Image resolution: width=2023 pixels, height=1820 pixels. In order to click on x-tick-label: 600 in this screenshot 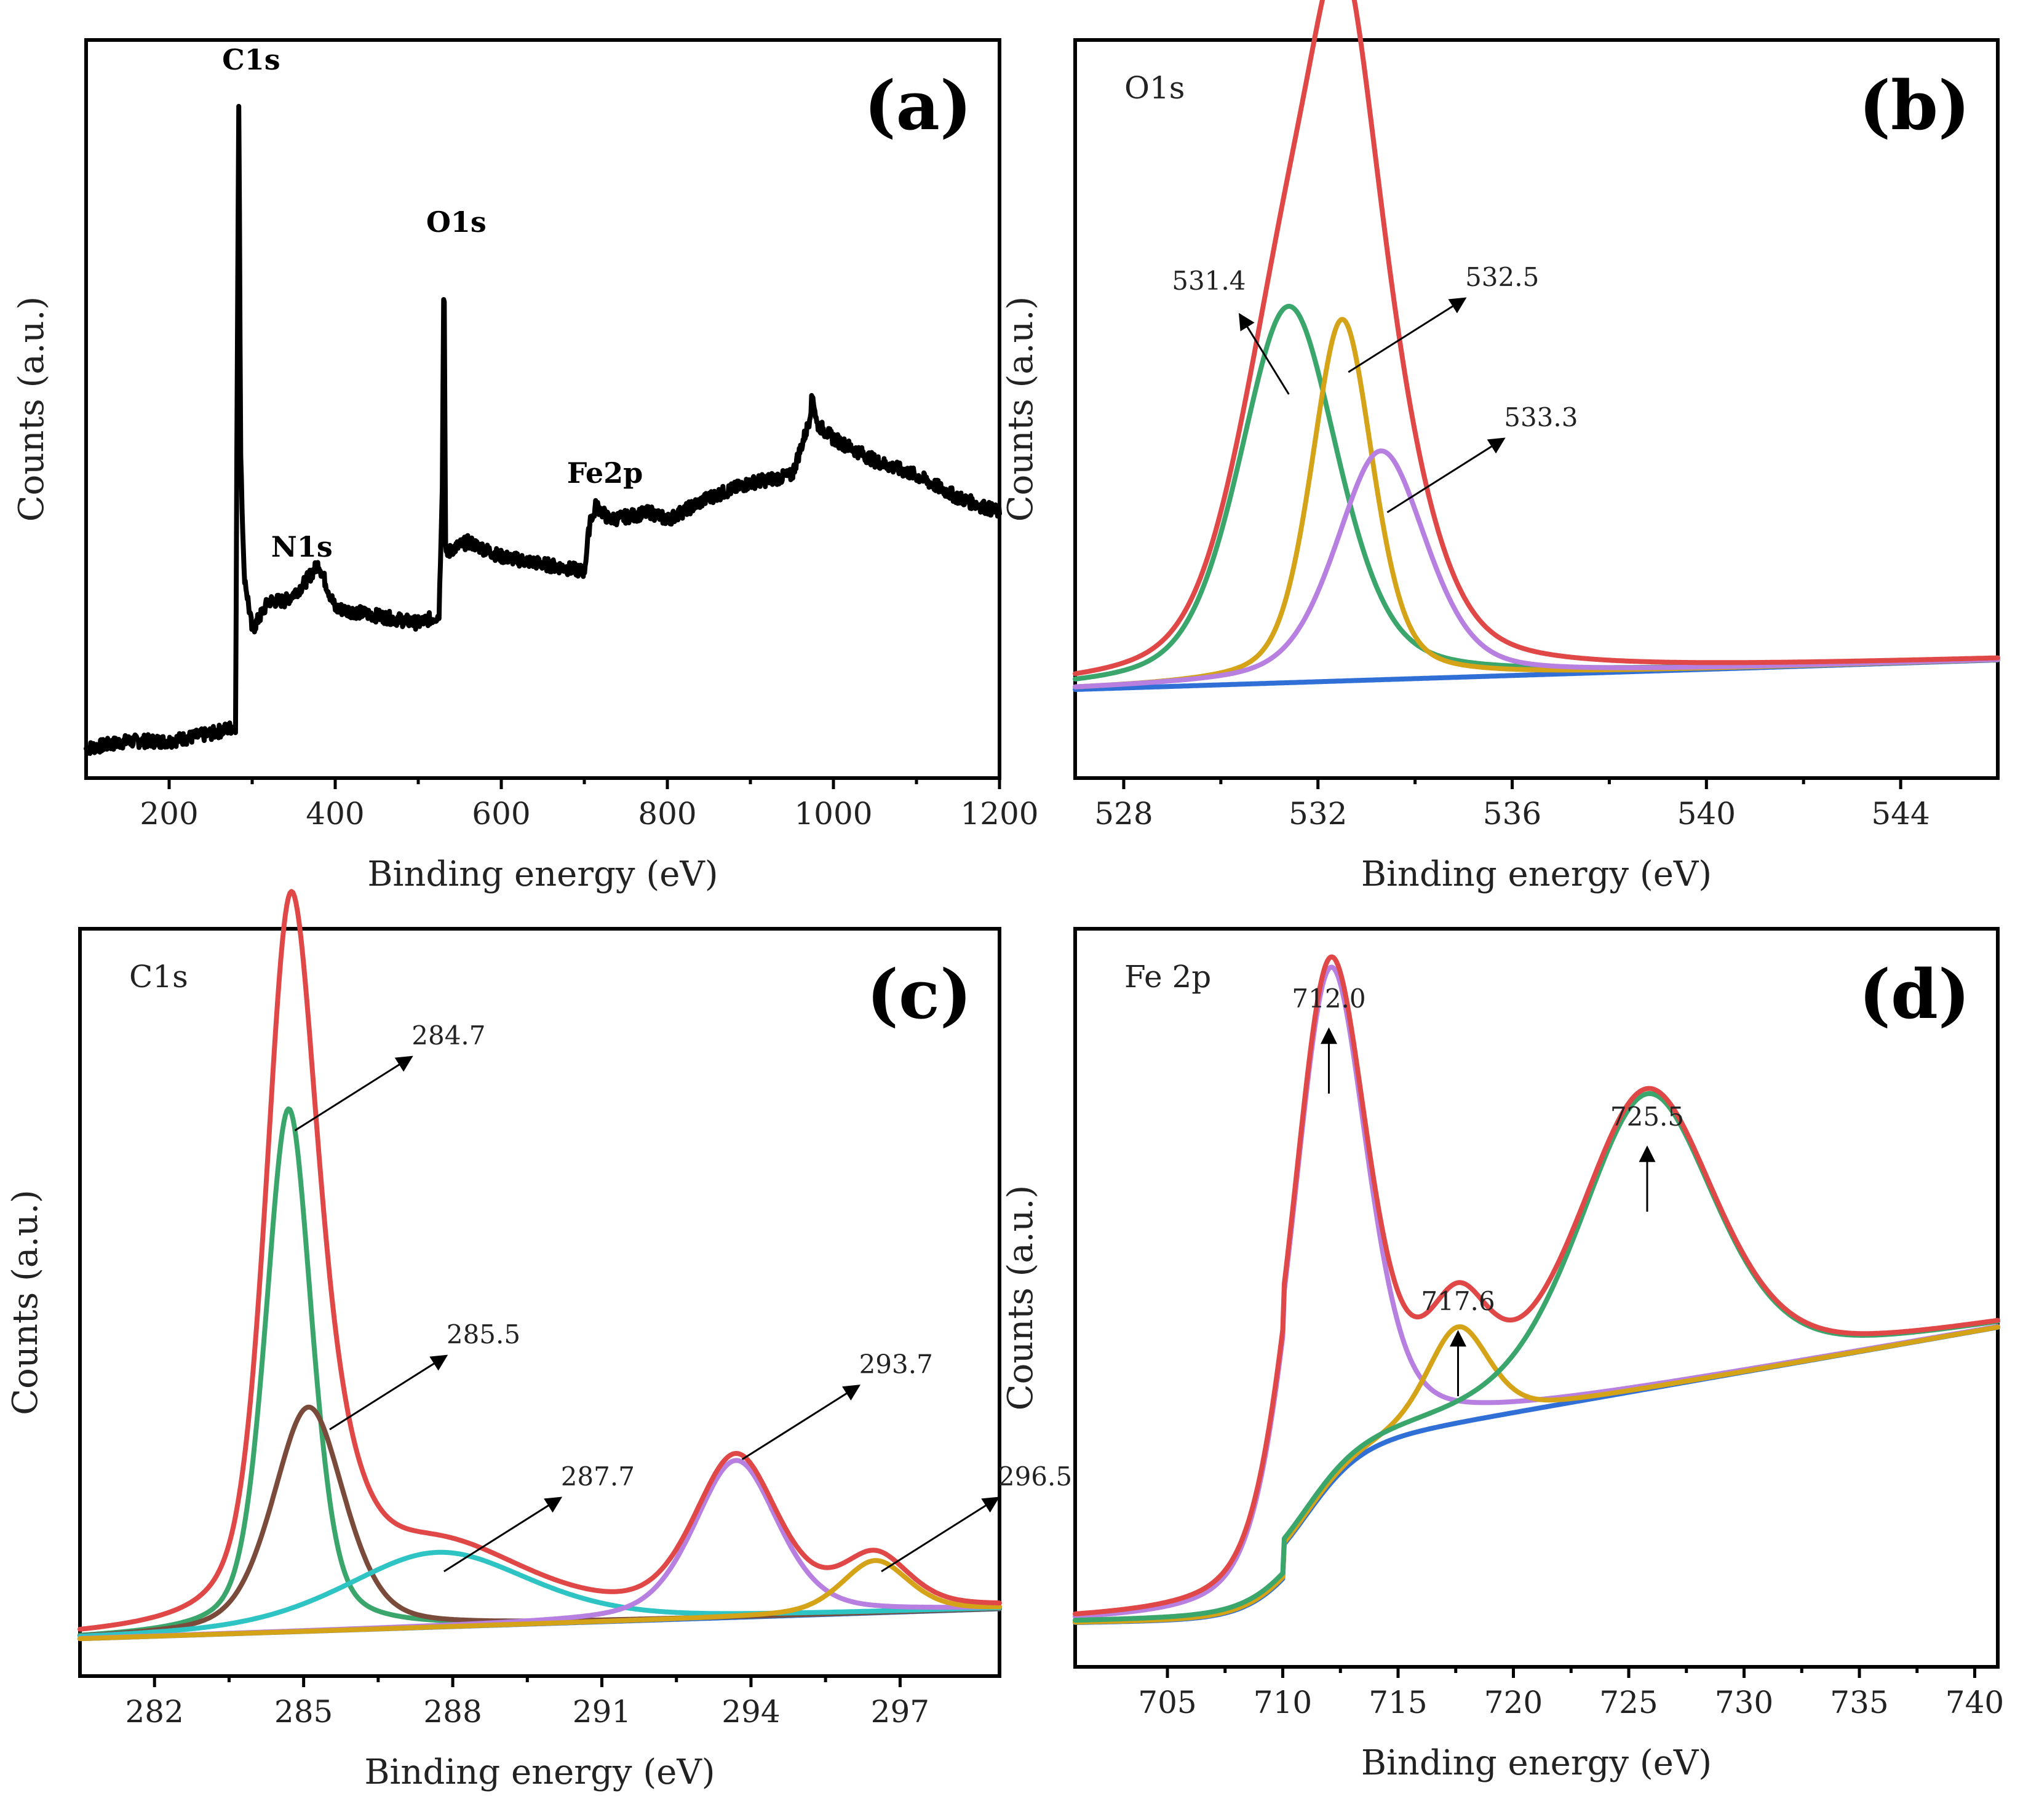, I will do `click(501, 814)`.